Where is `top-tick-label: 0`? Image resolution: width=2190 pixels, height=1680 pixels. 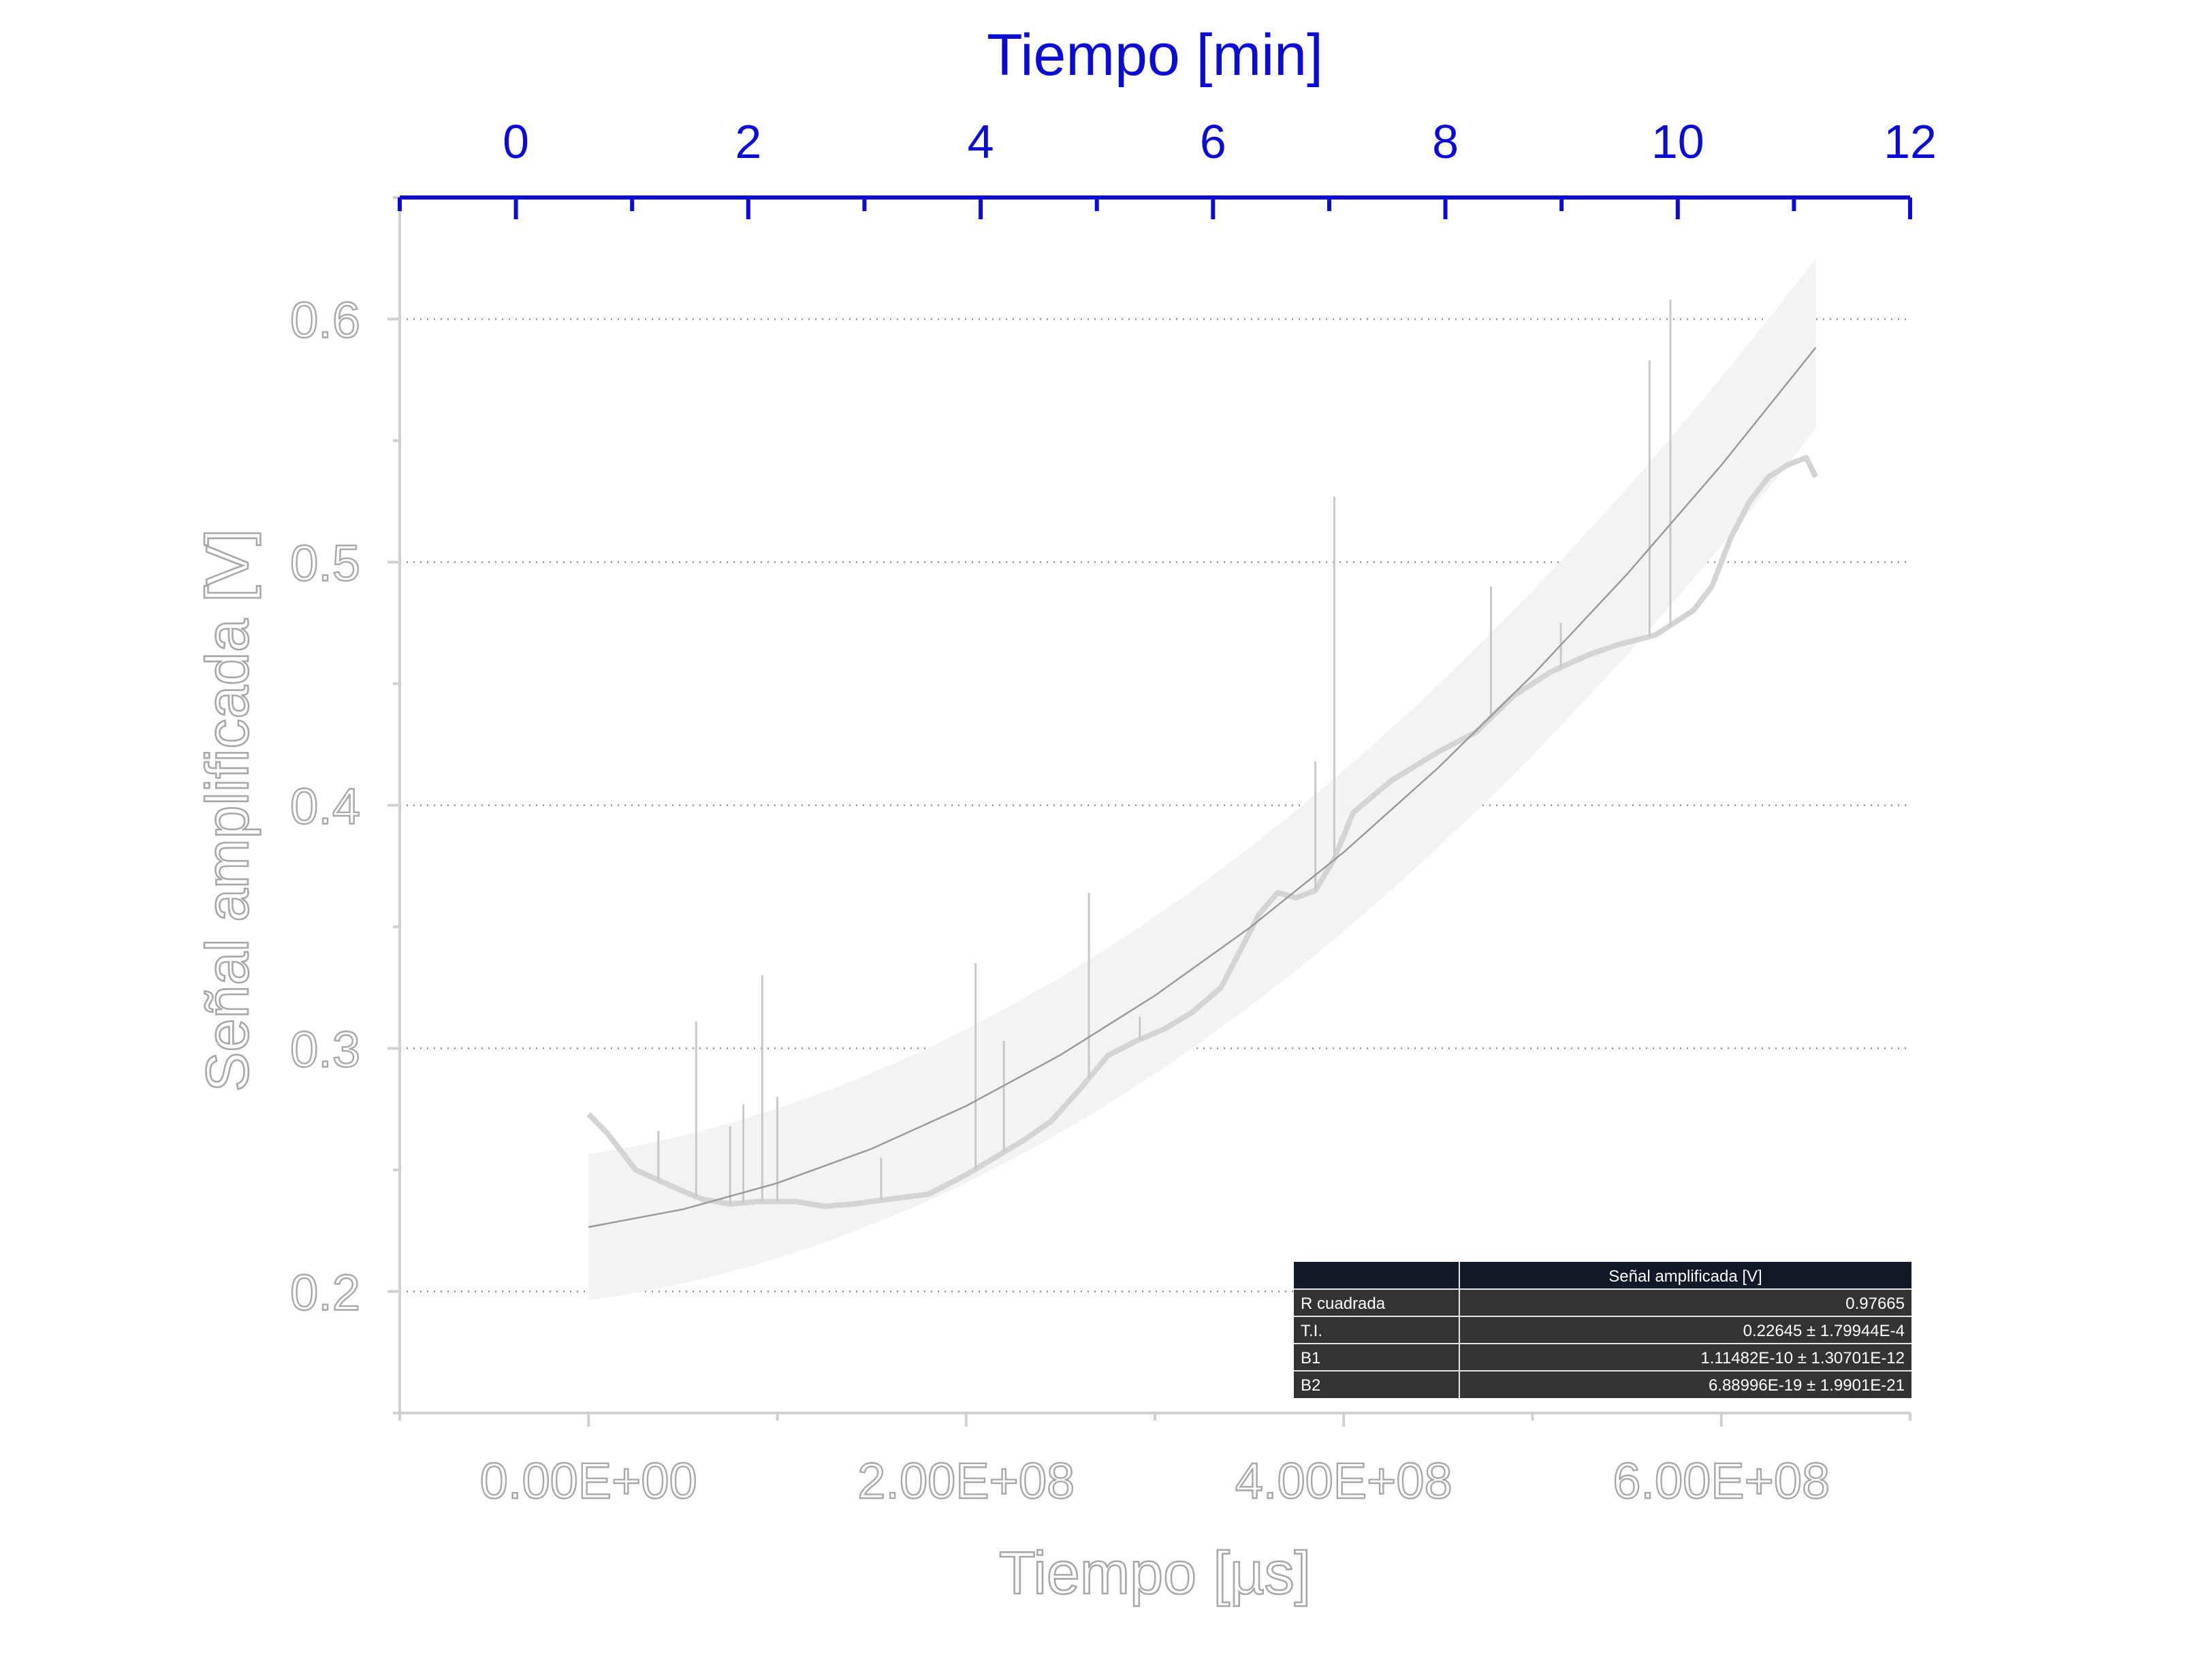 top-tick-label: 0 is located at coordinates (516, 141).